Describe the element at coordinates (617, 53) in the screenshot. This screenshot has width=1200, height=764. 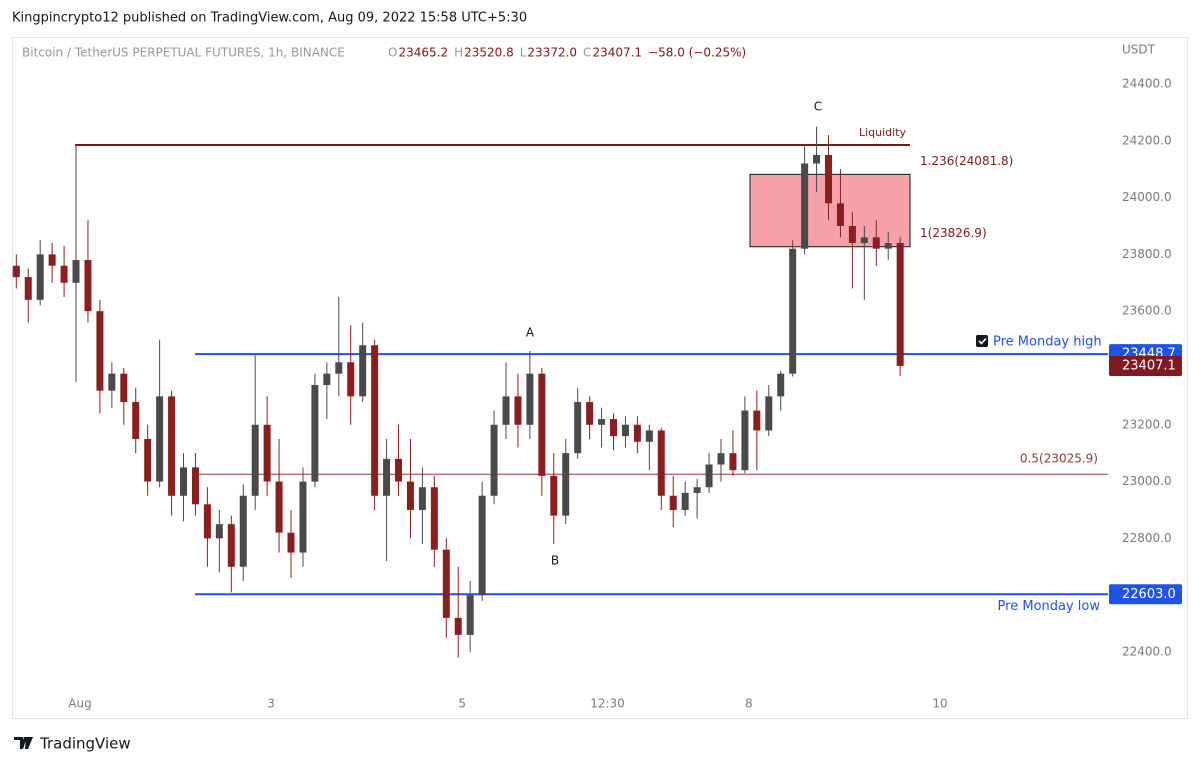
I see `legend-value: 23407.1` at that location.